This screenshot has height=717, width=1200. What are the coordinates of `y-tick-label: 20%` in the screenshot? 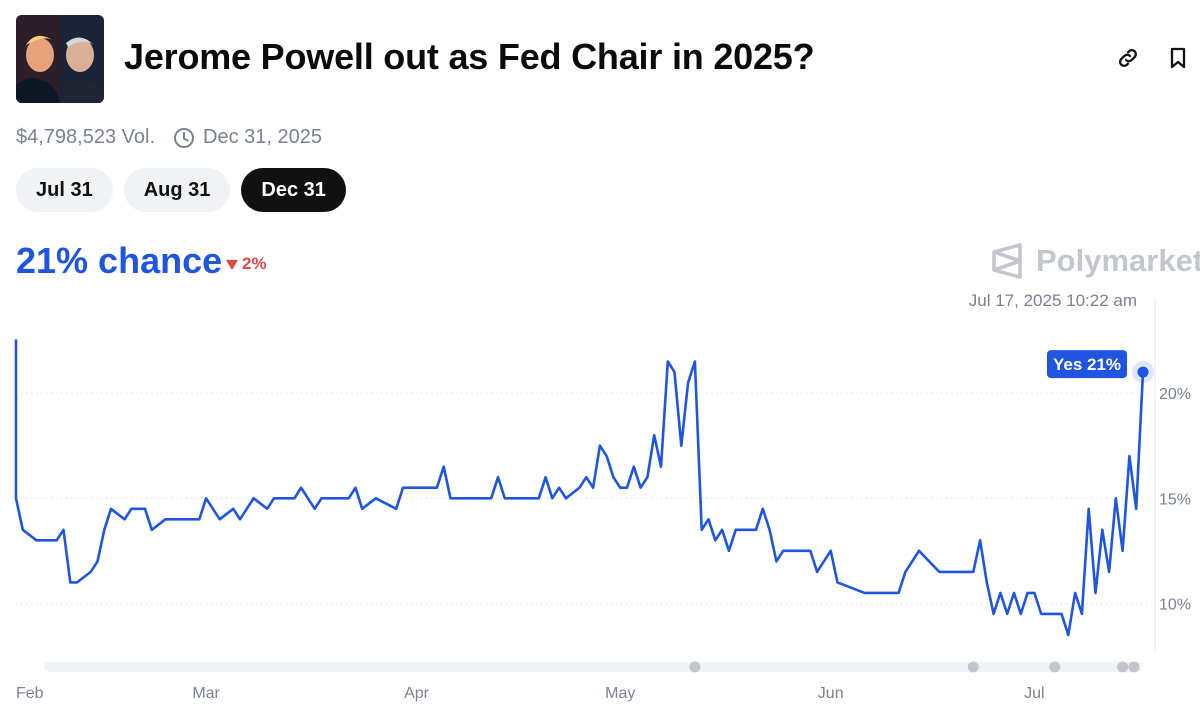 It's located at (1175, 394).